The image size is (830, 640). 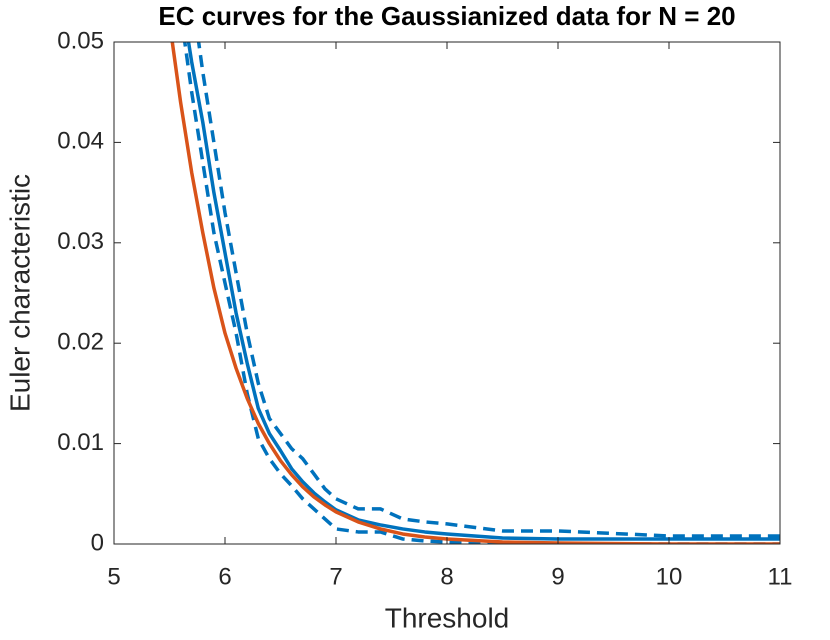 I want to click on x-tick-label: 7, so click(x=335, y=576).